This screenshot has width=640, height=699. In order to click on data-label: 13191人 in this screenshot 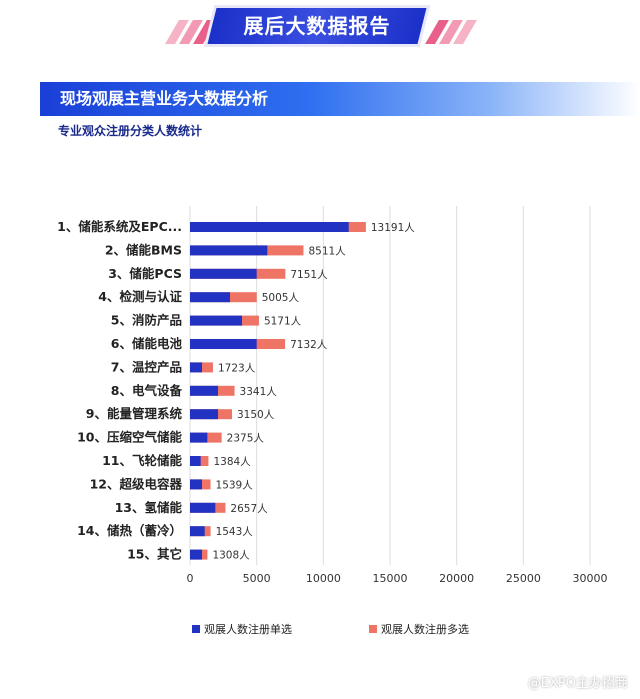, I will do `click(393, 228)`.